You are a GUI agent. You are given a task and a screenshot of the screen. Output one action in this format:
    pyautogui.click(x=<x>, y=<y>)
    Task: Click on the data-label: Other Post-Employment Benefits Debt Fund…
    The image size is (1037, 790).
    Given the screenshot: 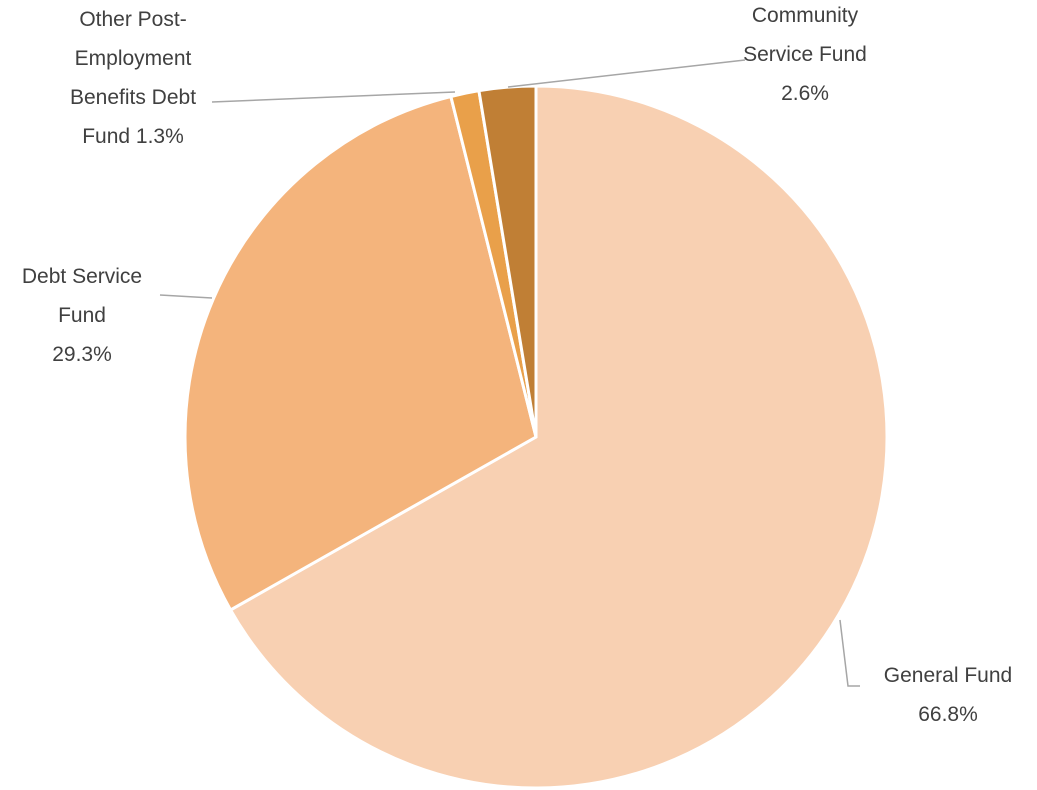 What is the action you would take?
    pyautogui.click(x=133, y=78)
    